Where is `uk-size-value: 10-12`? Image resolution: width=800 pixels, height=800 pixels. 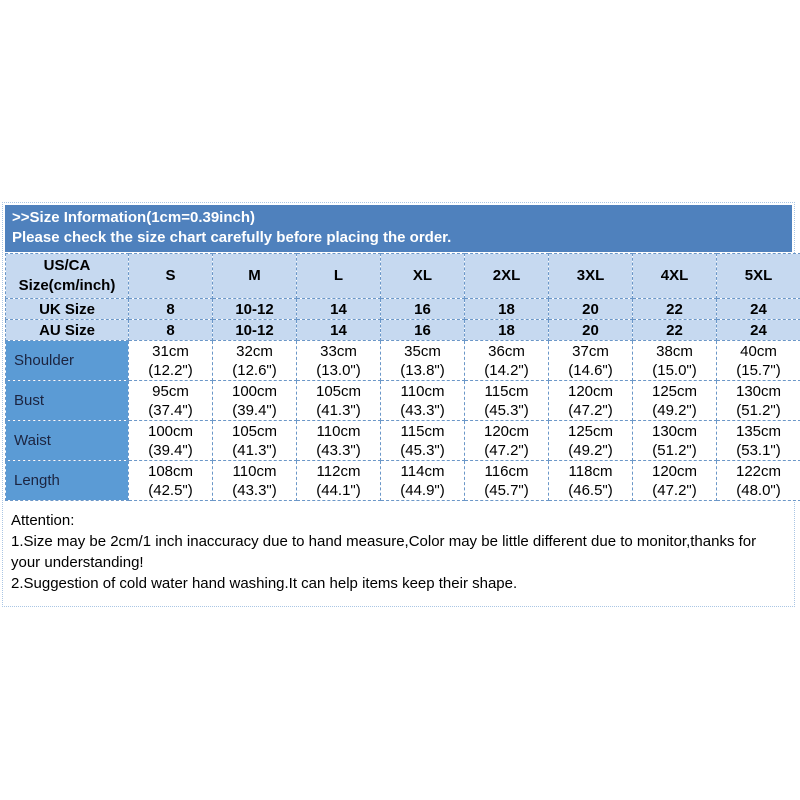 uk-size-value: 10-12 is located at coordinates (254, 309).